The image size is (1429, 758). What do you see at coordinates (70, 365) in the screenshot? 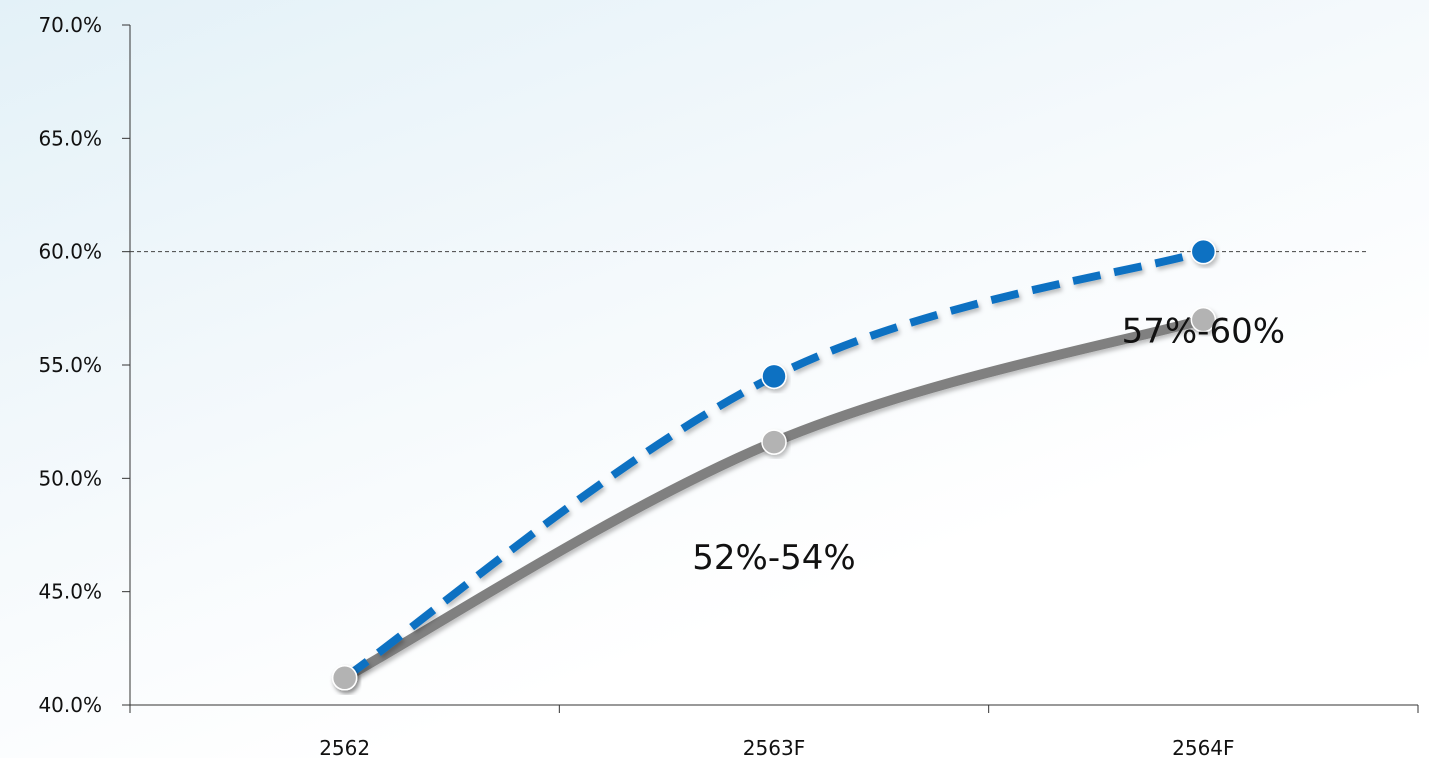
I see `y-tick-label: 55.0%` at bounding box center [70, 365].